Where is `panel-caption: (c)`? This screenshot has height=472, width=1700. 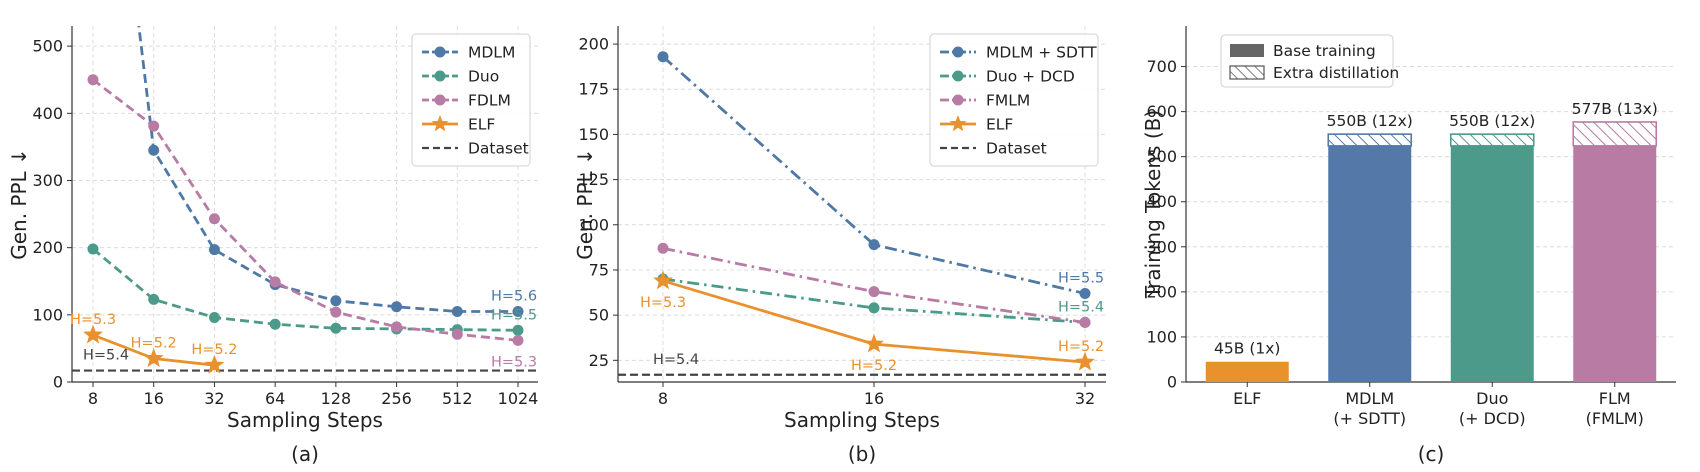 panel-caption: (c) is located at coordinates (1431, 454).